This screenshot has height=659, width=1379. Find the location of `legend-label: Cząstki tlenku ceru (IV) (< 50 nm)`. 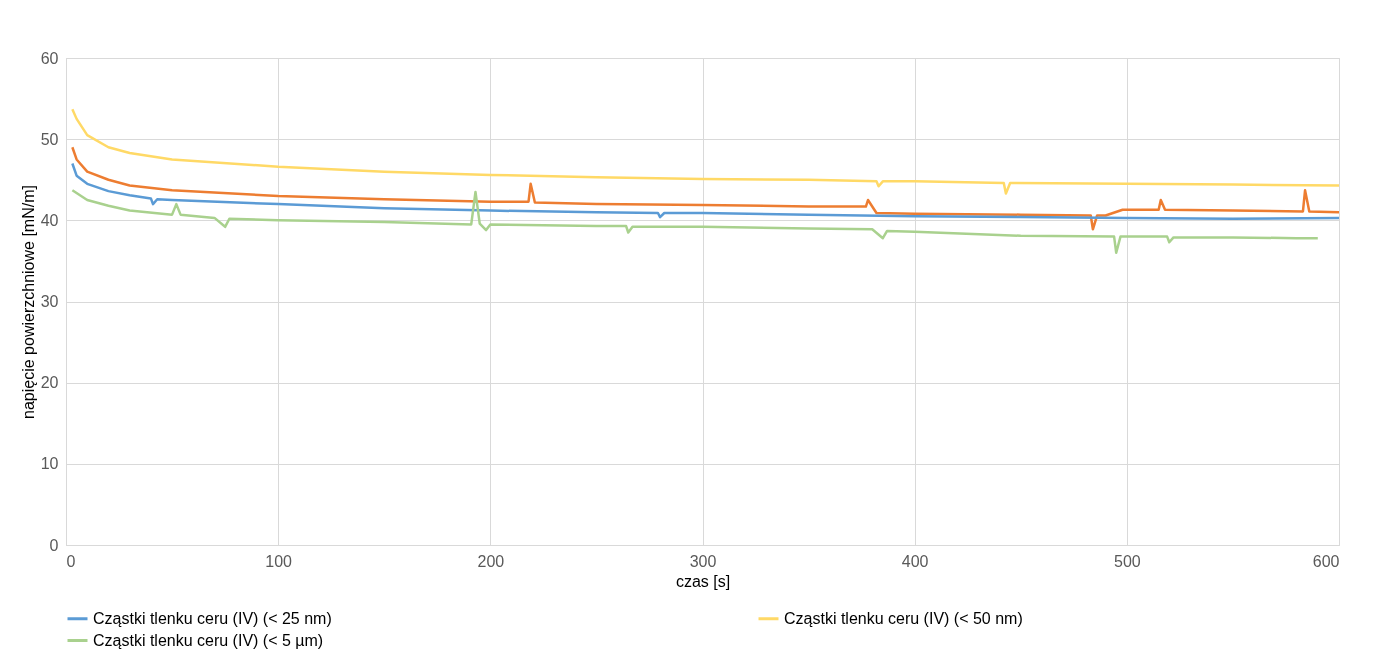

legend-label: Cząstki tlenku ceru (IV) (< 50 nm) is located at coordinates (903, 618).